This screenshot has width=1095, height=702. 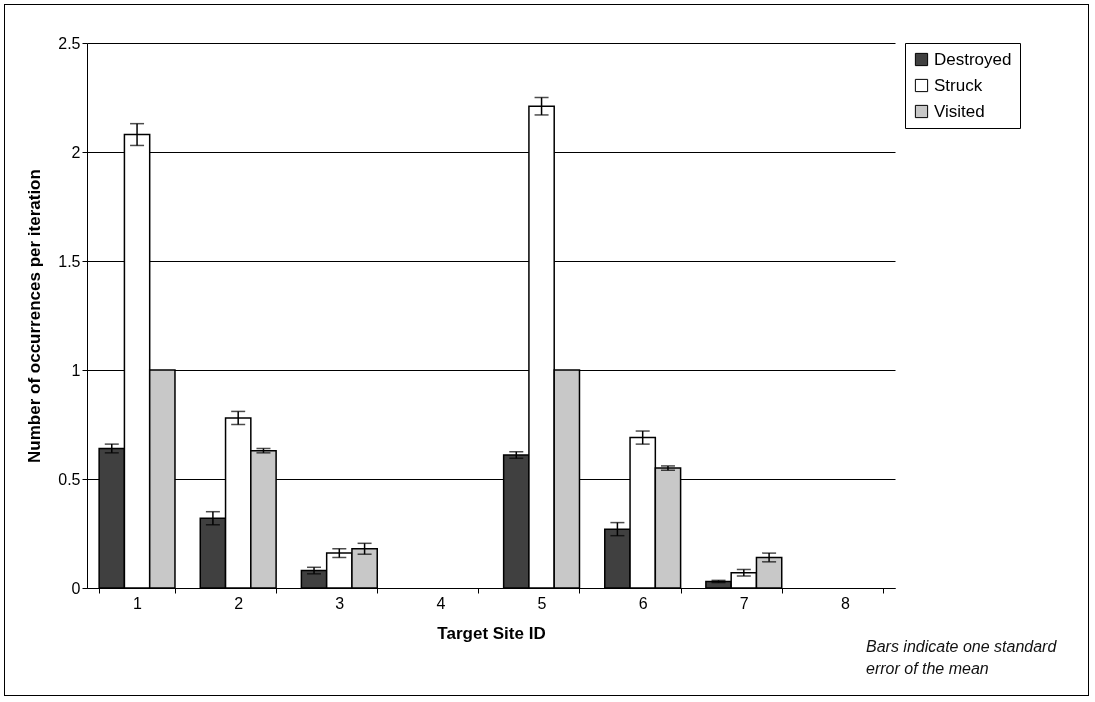 What do you see at coordinates (138, 603) in the screenshot?
I see `x-tick-label: 1` at bounding box center [138, 603].